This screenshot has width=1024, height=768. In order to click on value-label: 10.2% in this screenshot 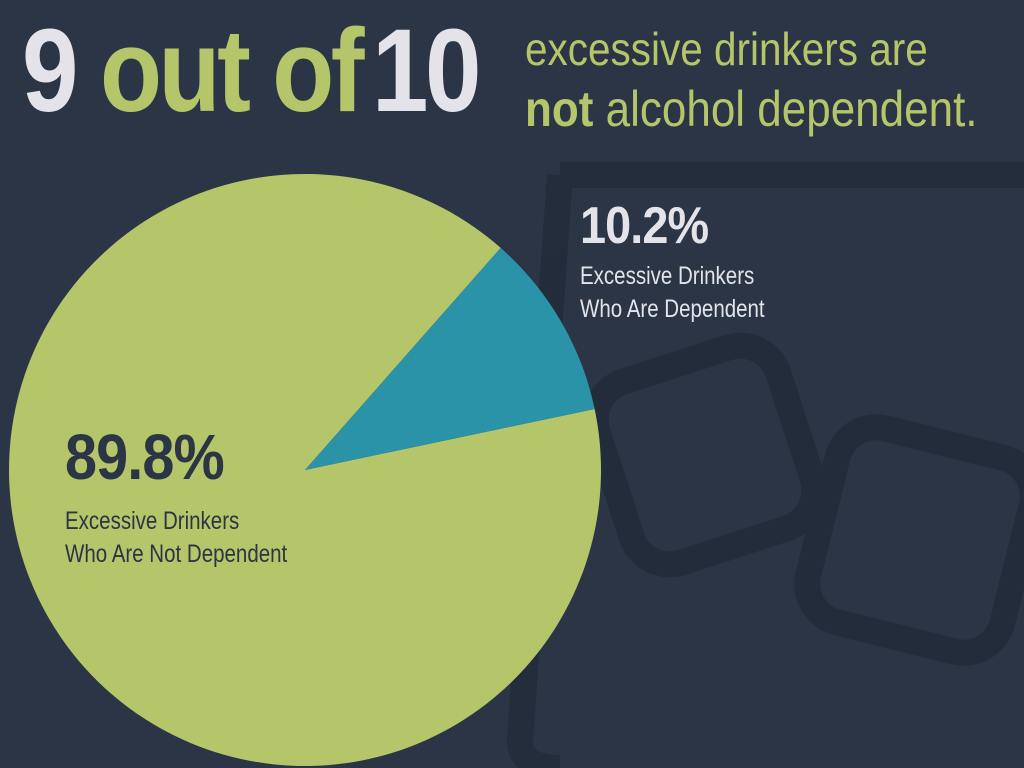, I will do `click(644, 226)`.